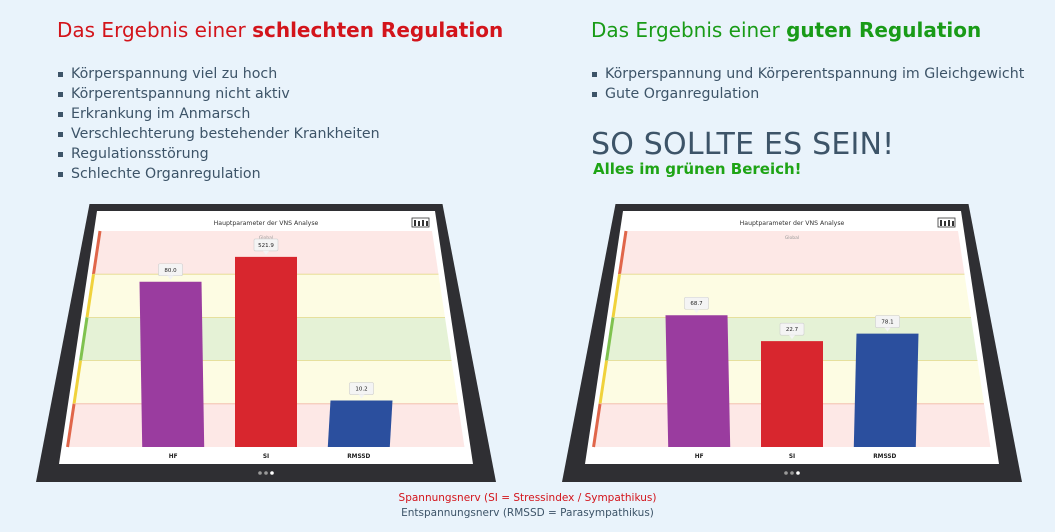  I want to click on svg-text: 80.0, so click(170, 271).